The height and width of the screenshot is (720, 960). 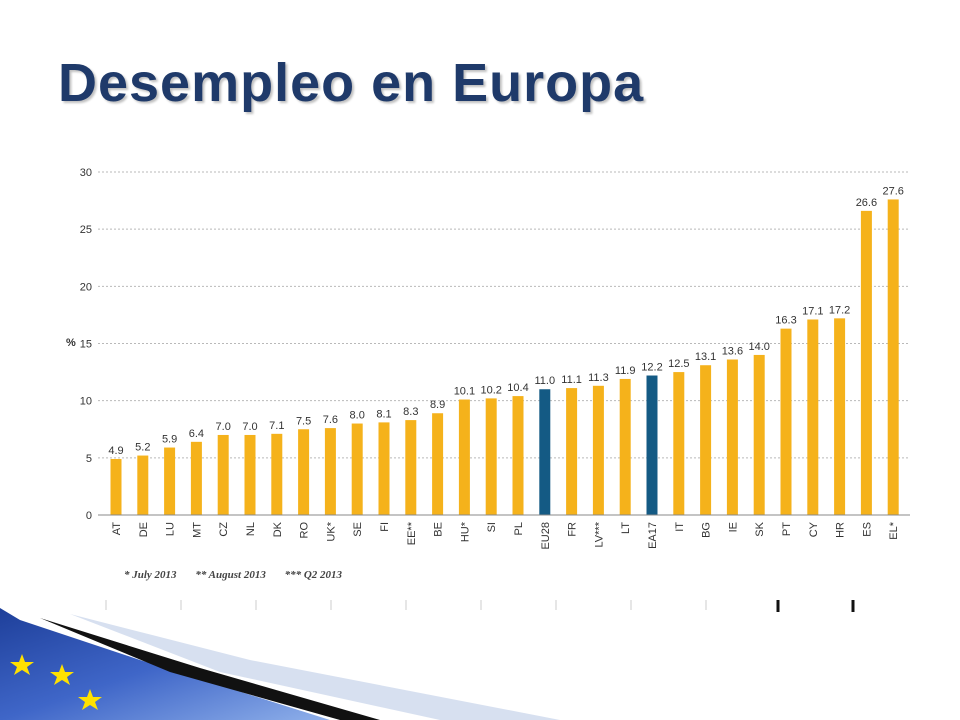 What do you see at coordinates (652, 445) in the screenshot?
I see `bar-ea17` at bounding box center [652, 445].